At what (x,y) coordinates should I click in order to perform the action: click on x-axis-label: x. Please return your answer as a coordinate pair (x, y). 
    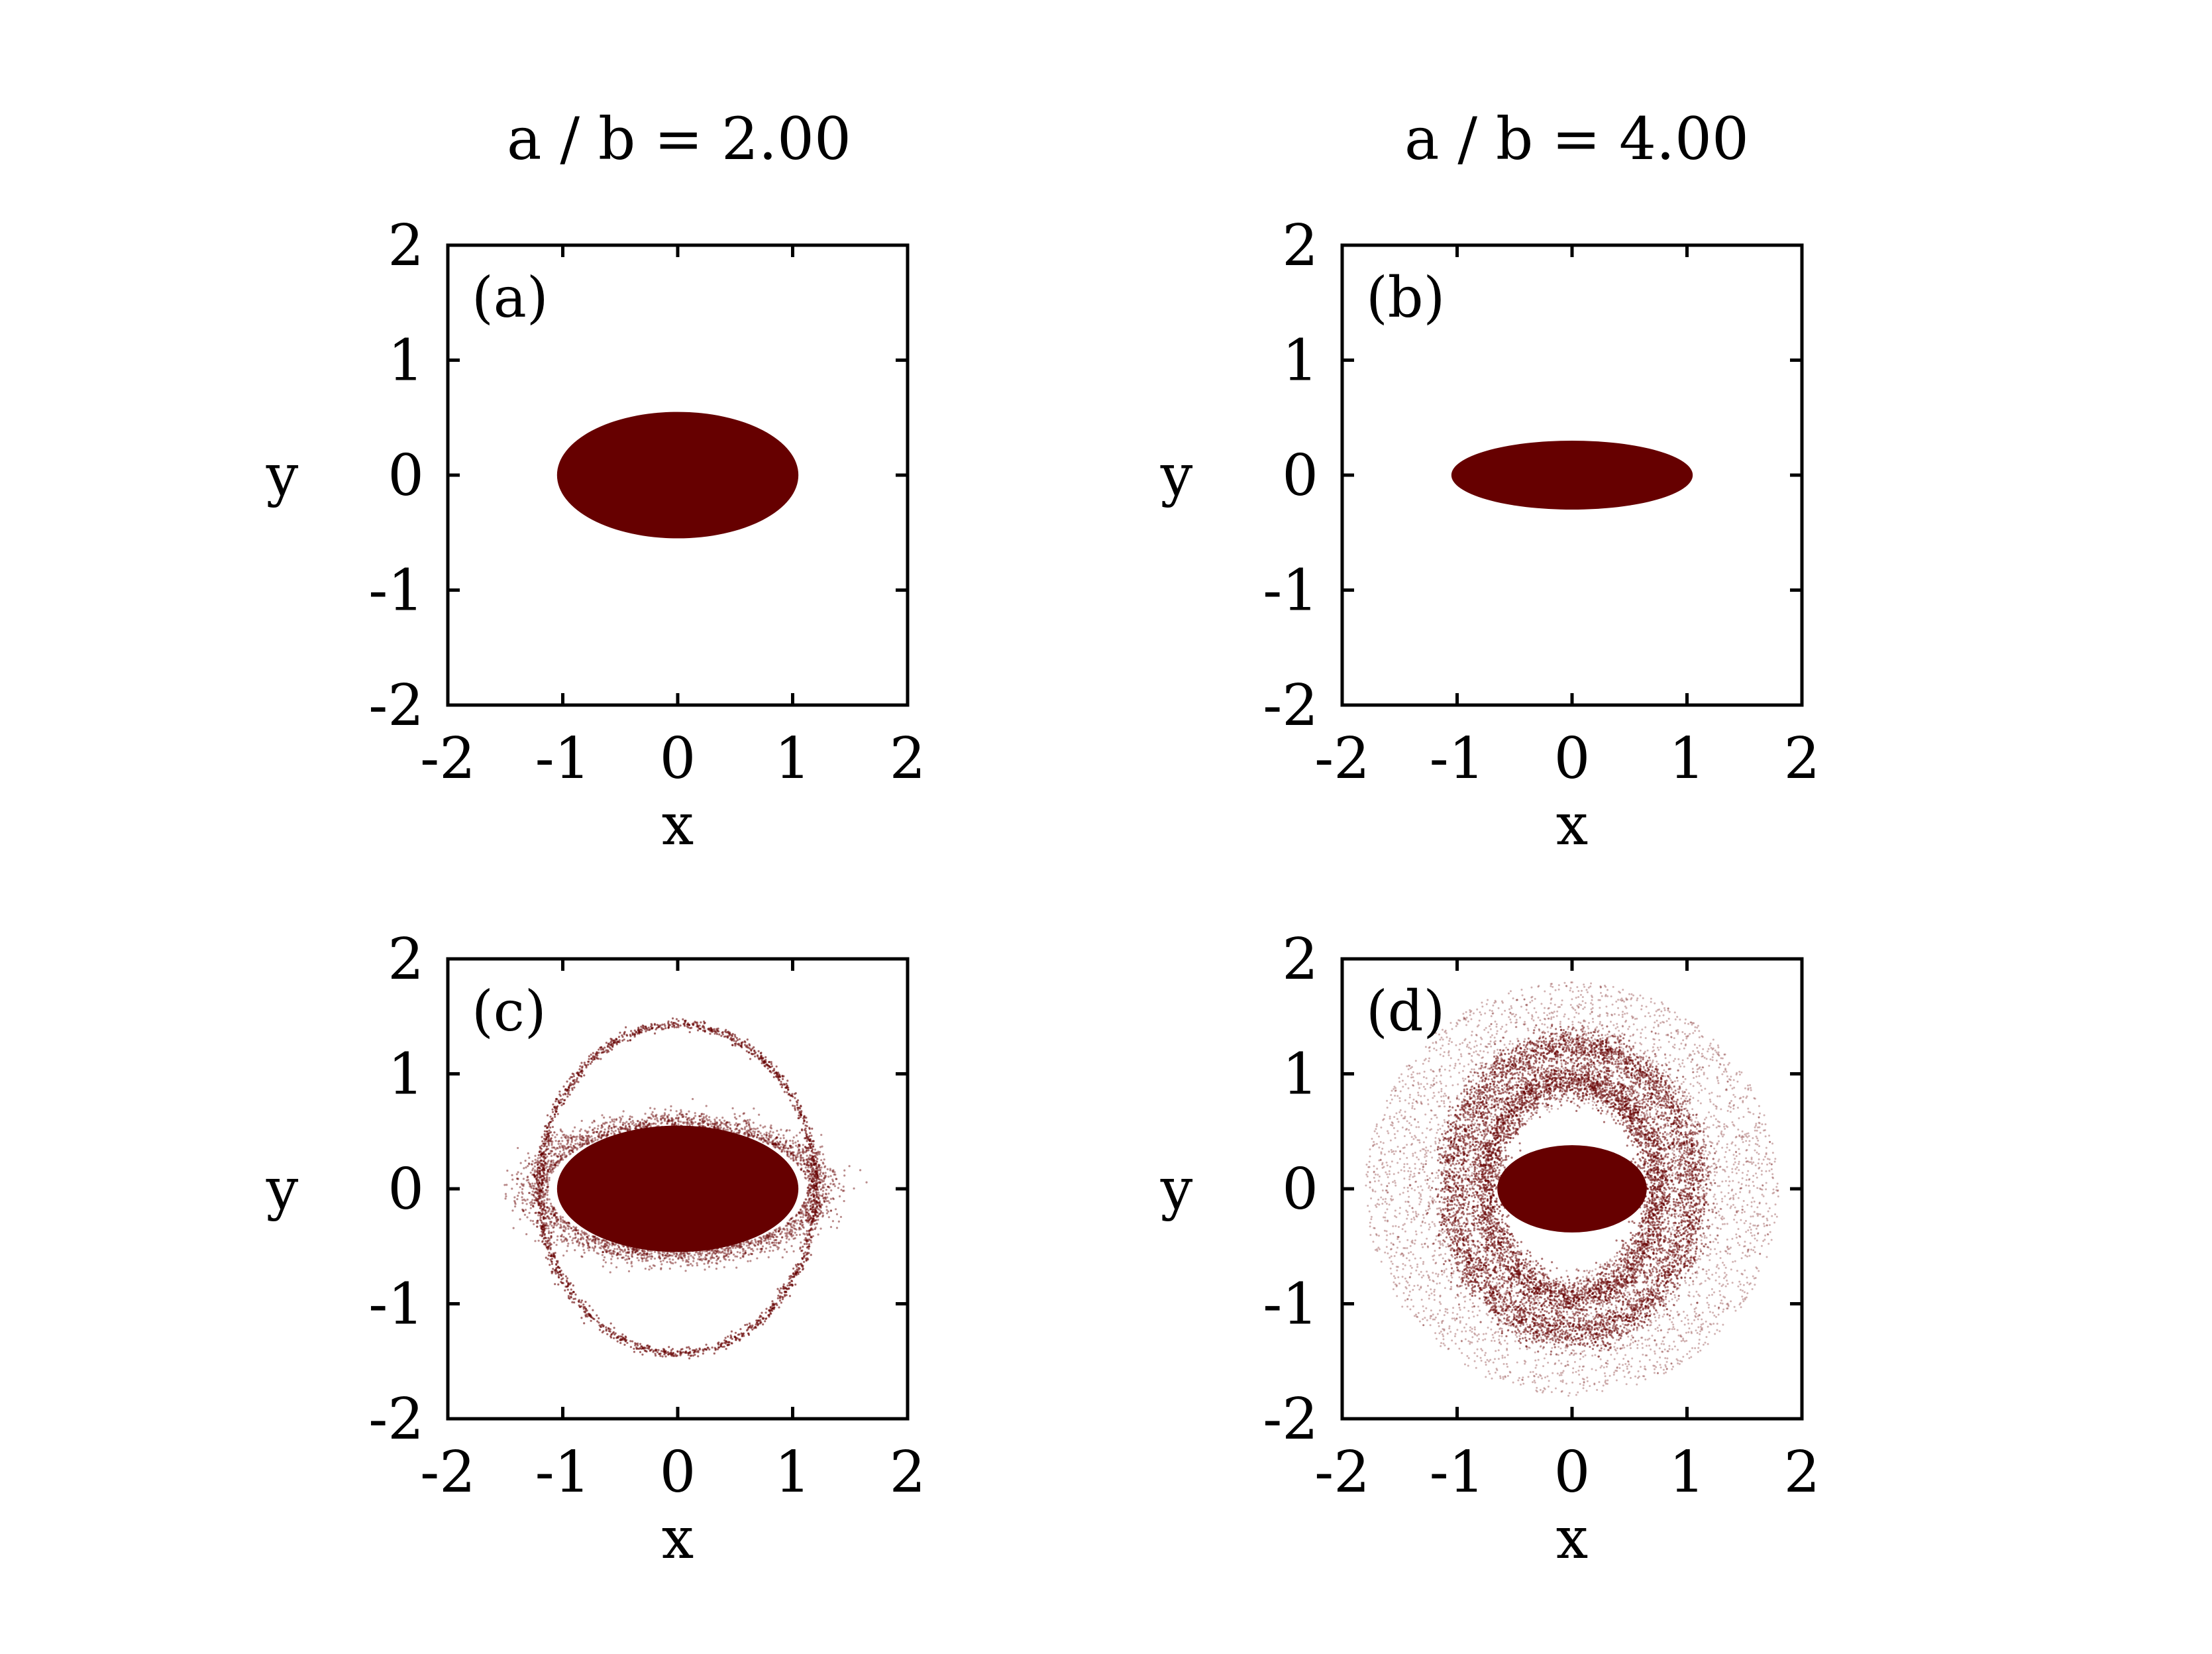
    Looking at the image, I should click on (678, 1539).